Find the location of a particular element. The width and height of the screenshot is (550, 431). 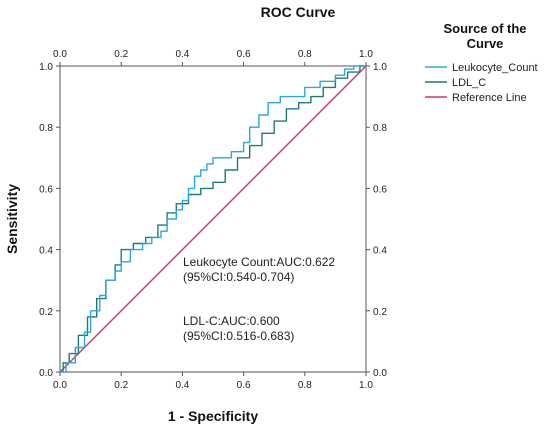

x-tick-label-top: 0.8 is located at coordinates (305, 54).